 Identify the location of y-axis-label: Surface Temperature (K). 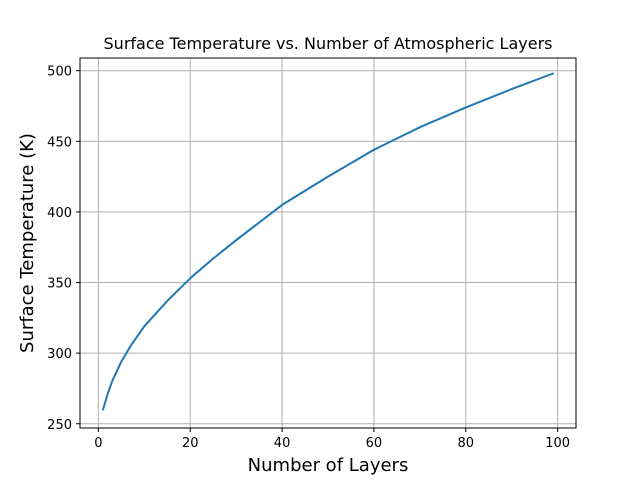
(27, 243).